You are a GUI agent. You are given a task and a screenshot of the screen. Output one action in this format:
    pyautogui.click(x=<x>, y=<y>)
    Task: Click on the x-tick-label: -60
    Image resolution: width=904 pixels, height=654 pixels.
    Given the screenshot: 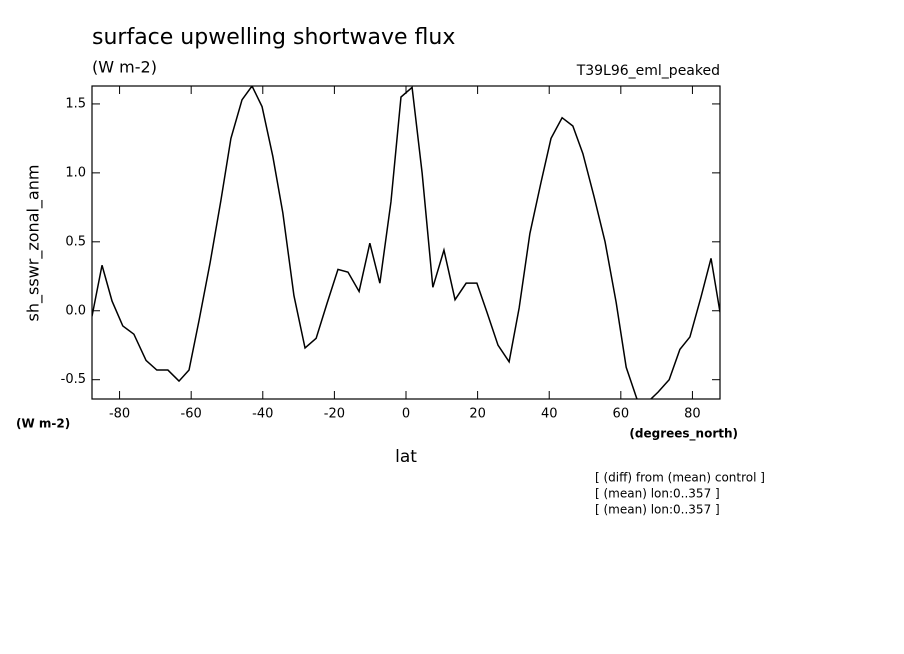 What is the action you would take?
    pyautogui.click(x=191, y=414)
    